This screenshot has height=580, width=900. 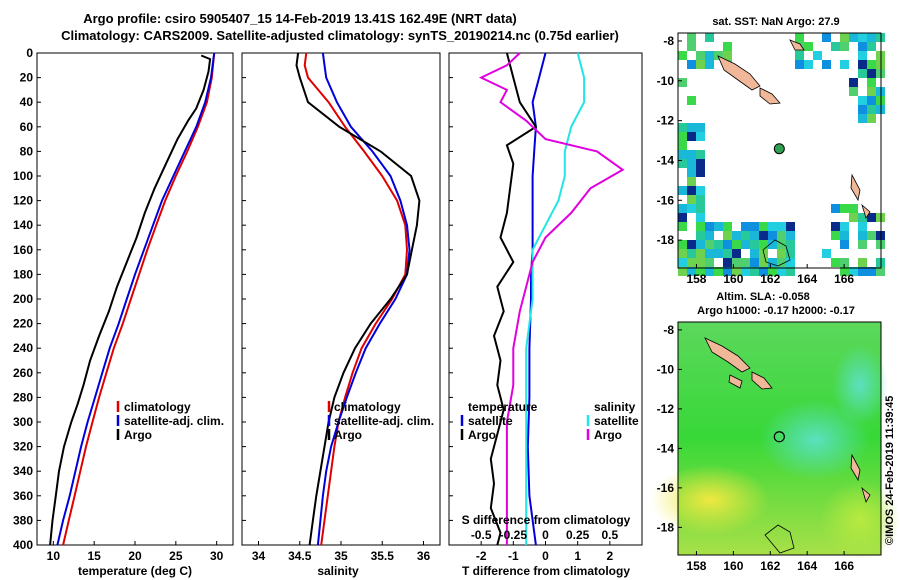 What do you see at coordinates (27, 151) in the screenshot?
I see `depth-tick-label: 80` at bounding box center [27, 151].